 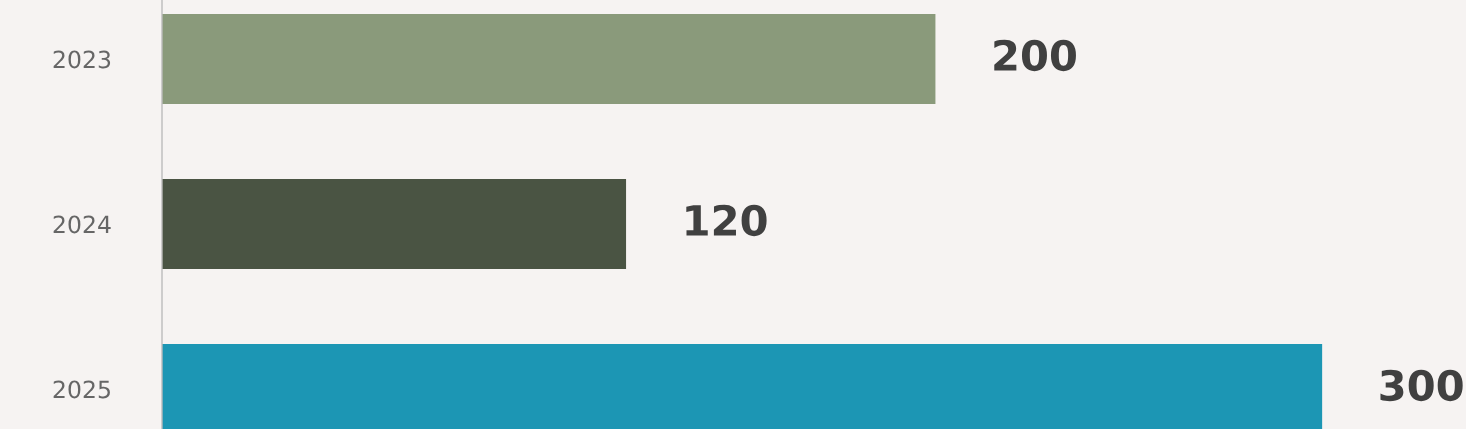 What do you see at coordinates (82, 224) in the screenshot?
I see `y-tick-label: 2024` at bounding box center [82, 224].